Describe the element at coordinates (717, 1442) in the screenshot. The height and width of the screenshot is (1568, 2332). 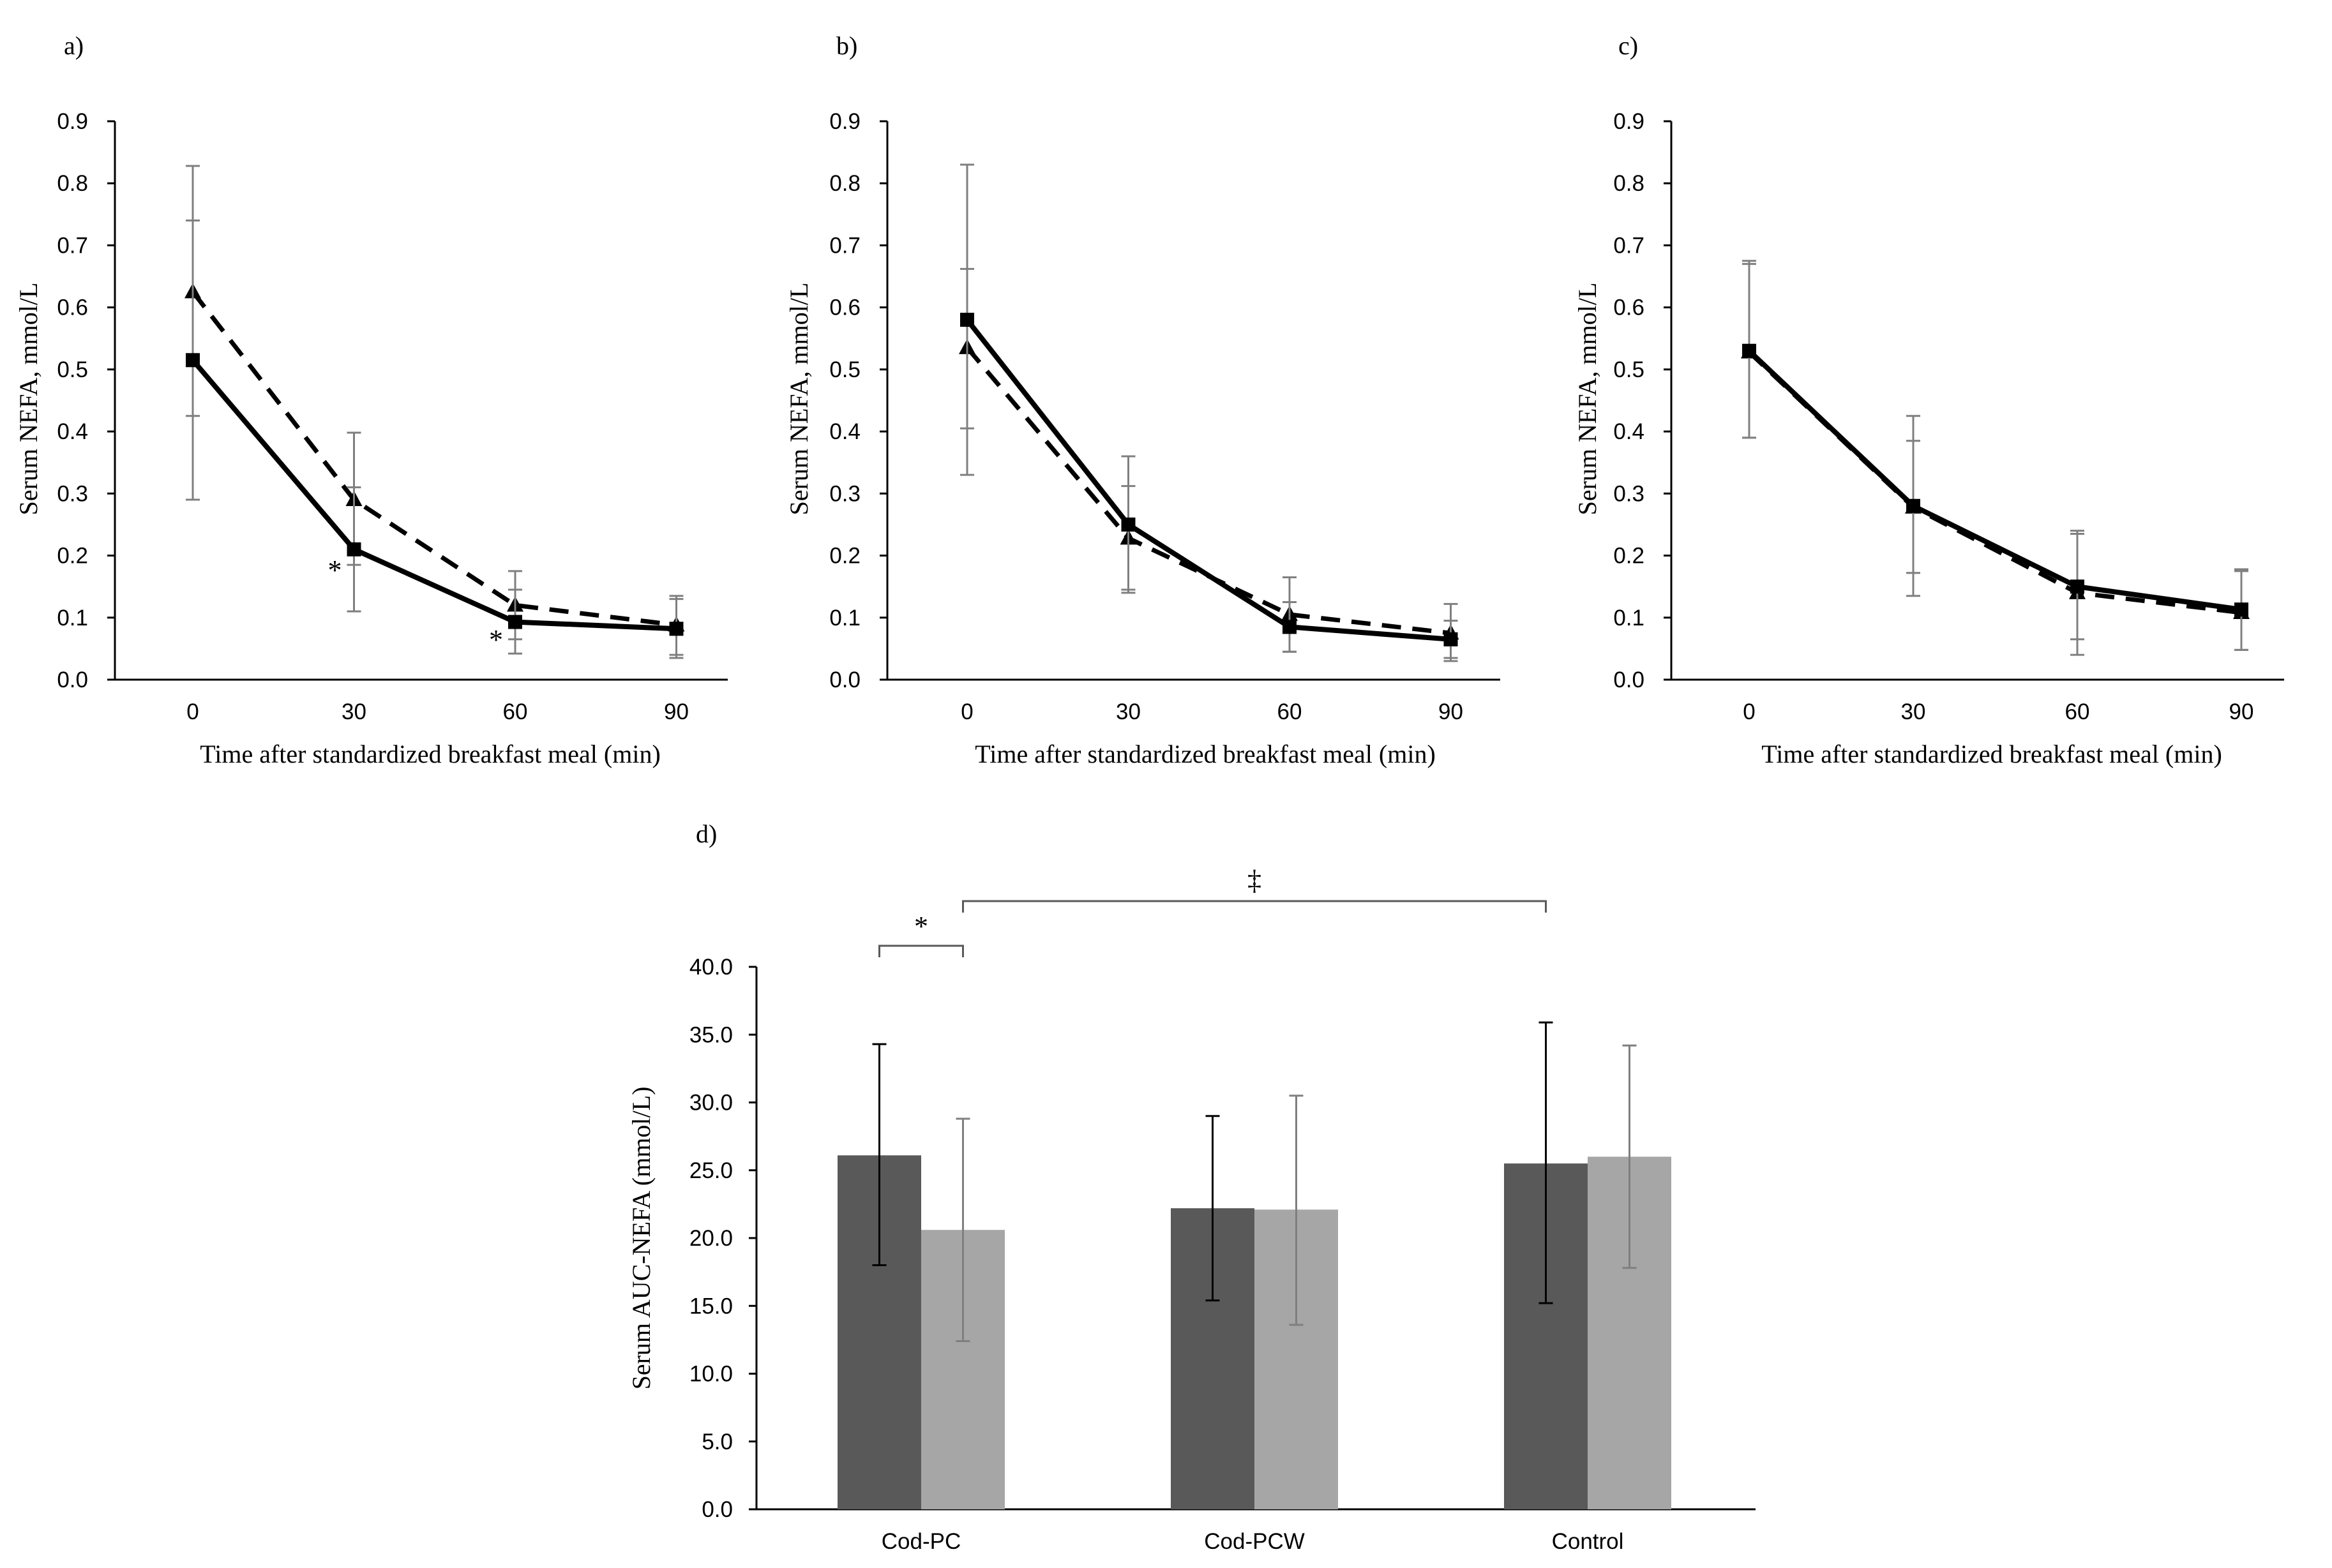
I see `y-tick-label: 5.0` at that location.